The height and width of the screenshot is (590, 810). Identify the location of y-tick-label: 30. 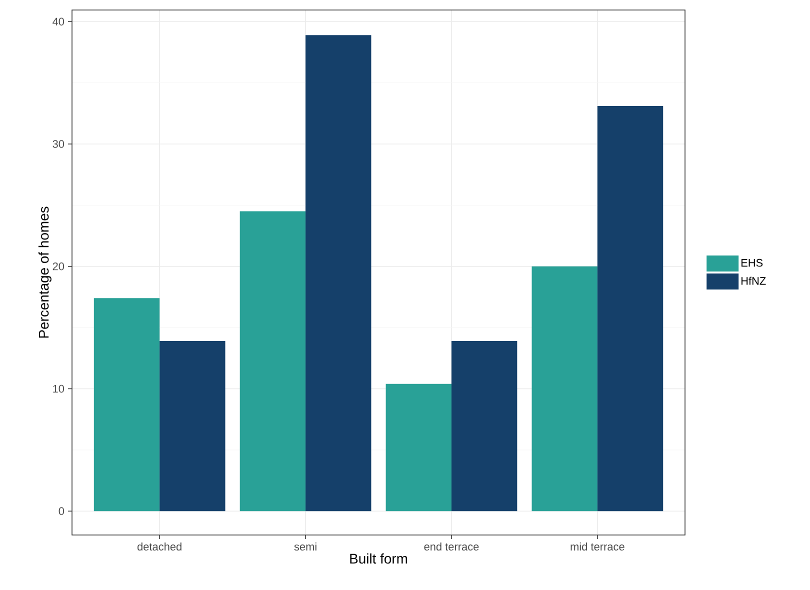
(58, 144).